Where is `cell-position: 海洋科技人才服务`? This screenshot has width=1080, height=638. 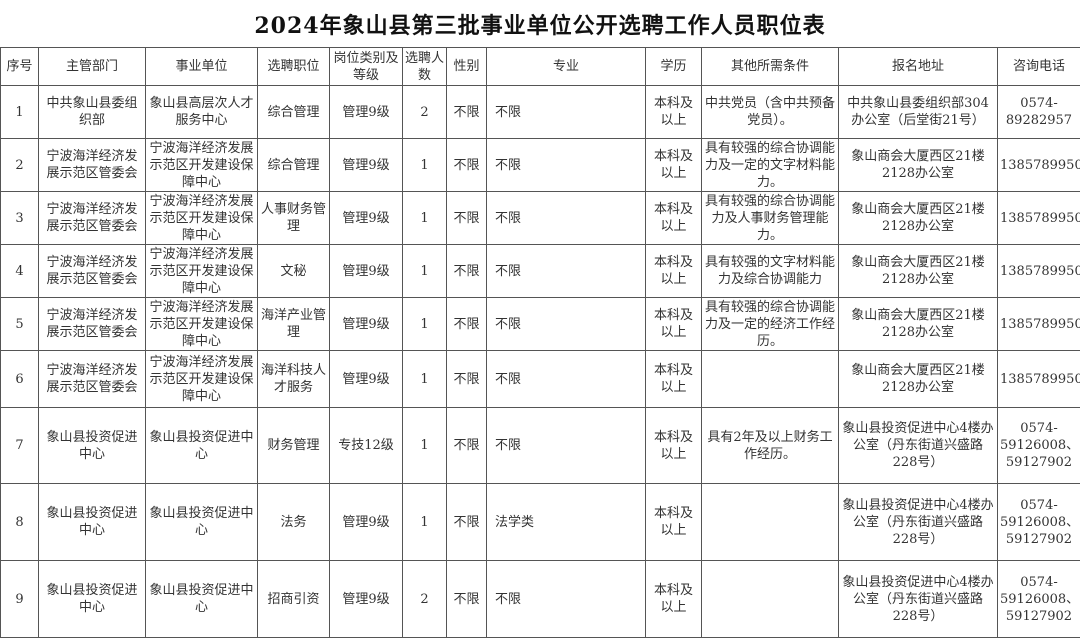 cell-position: 海洋科技人才服务 is located at coordinates (294, 379).